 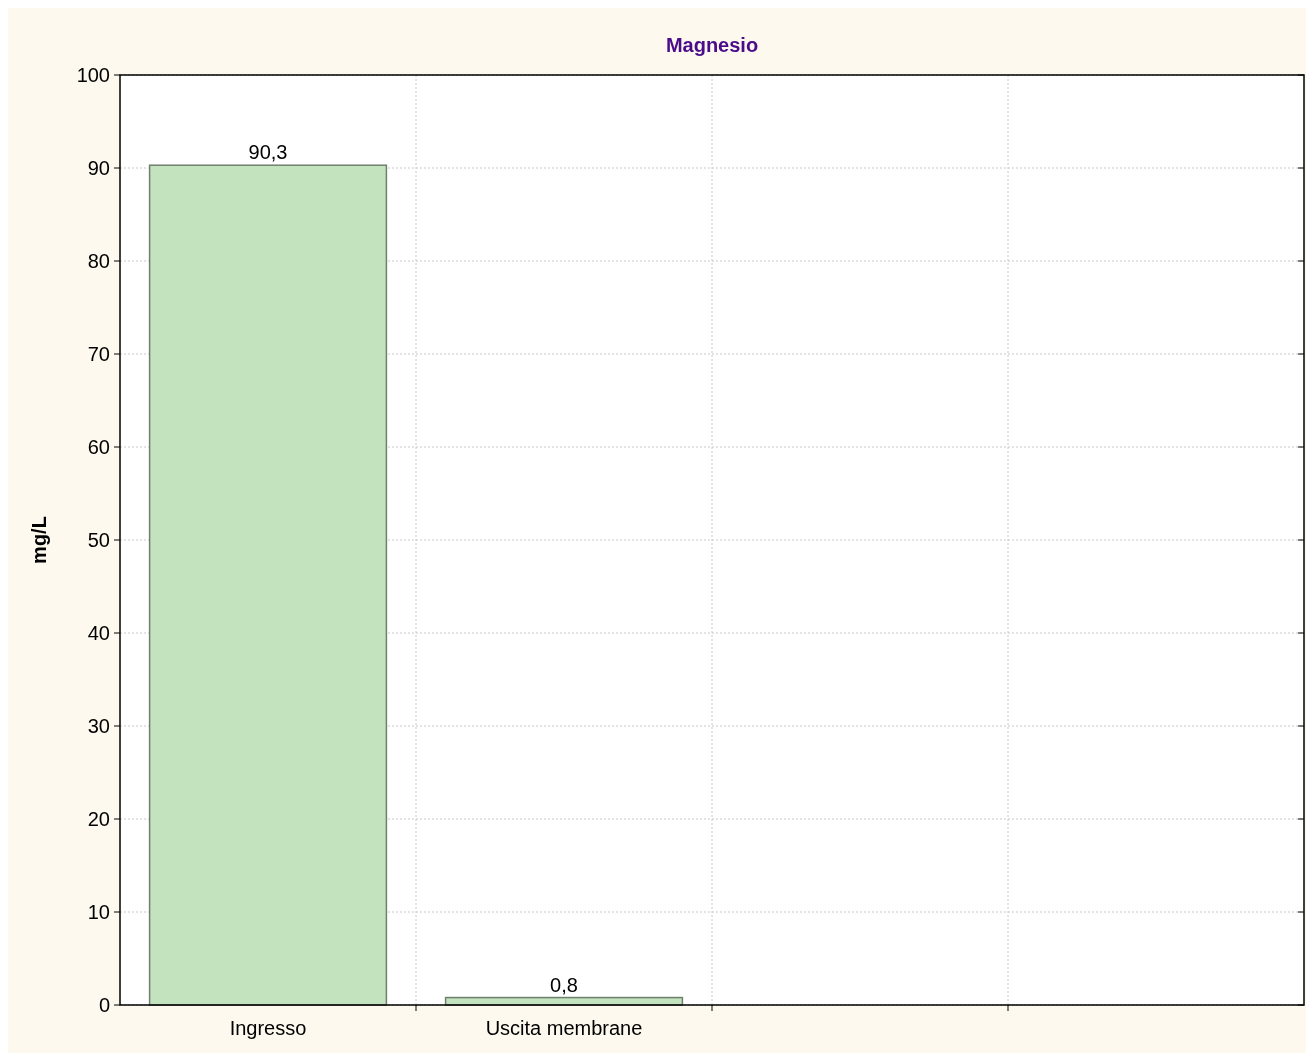 What do you see at coordinates (564, 984) in the screenshot?
I see `data-label: 0,8` at bounding box center [564, 984].